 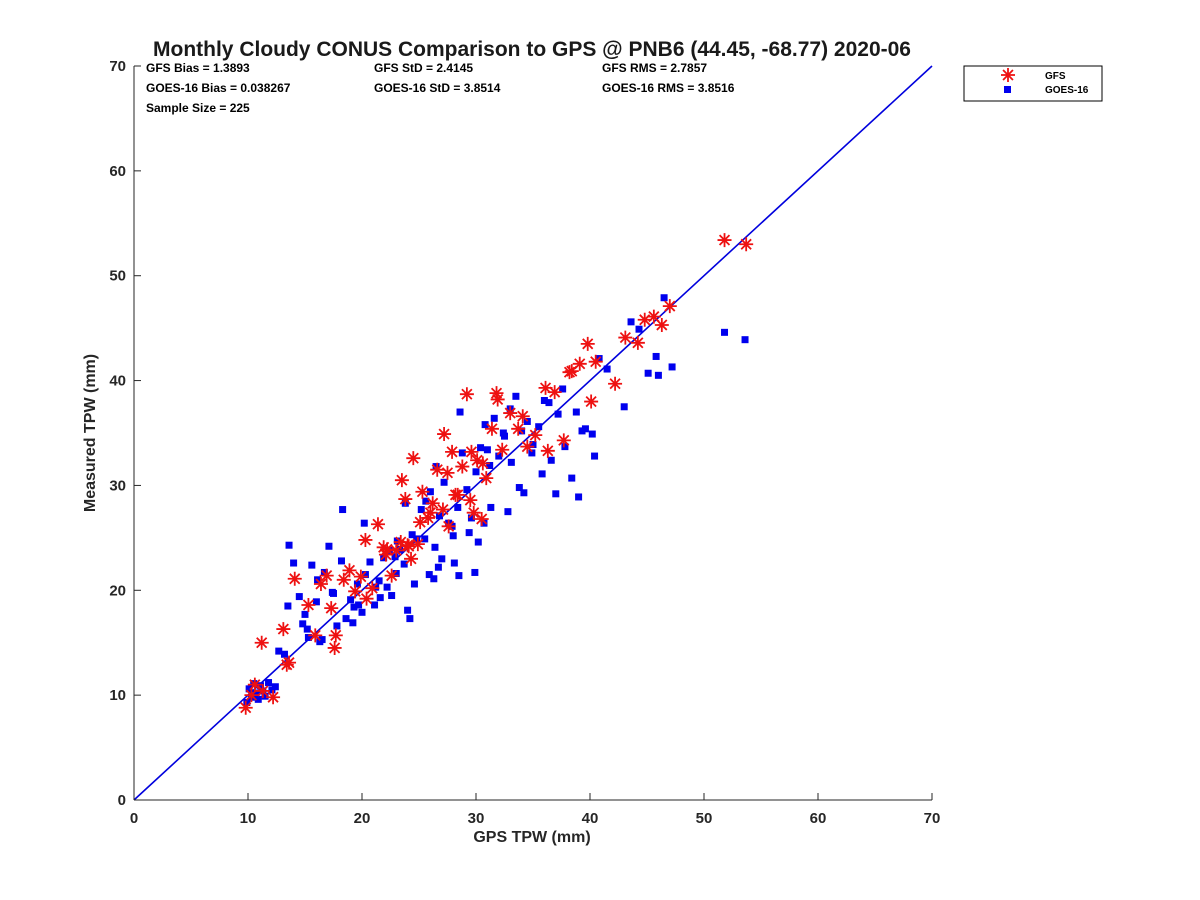 I want to click on stat-goes-bias: GOES-16 Bias = 0.038267, so click(x=218, y=88).